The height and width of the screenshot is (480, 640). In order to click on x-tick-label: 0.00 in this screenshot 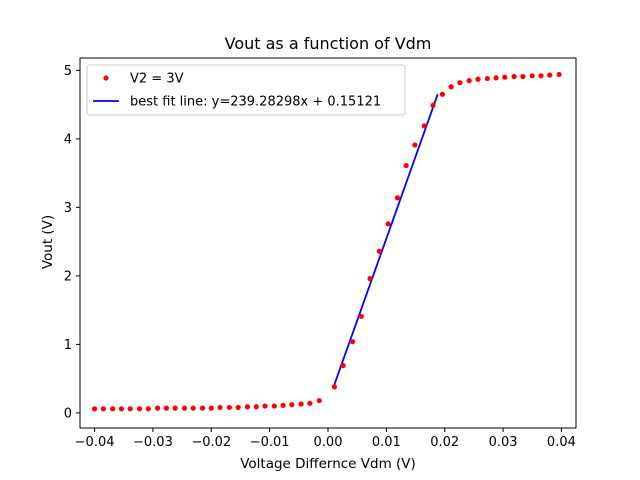, I will do `click(328, 442)`.